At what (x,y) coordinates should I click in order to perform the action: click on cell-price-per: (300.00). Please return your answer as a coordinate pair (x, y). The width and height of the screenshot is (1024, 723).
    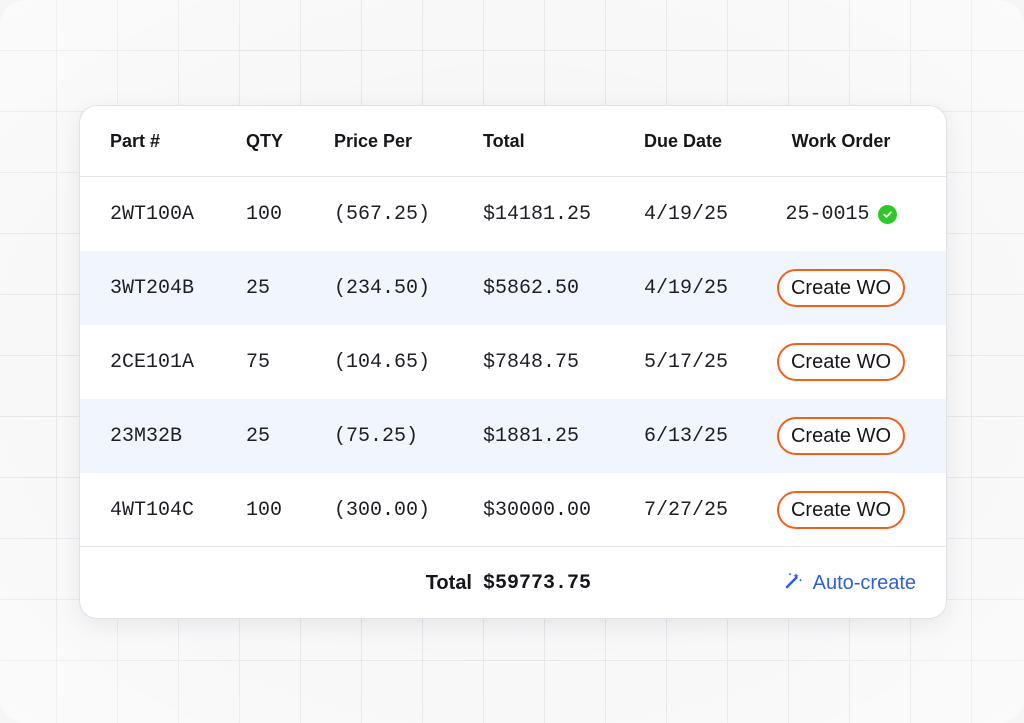
    Looking at the image, I should click on (382, 510).